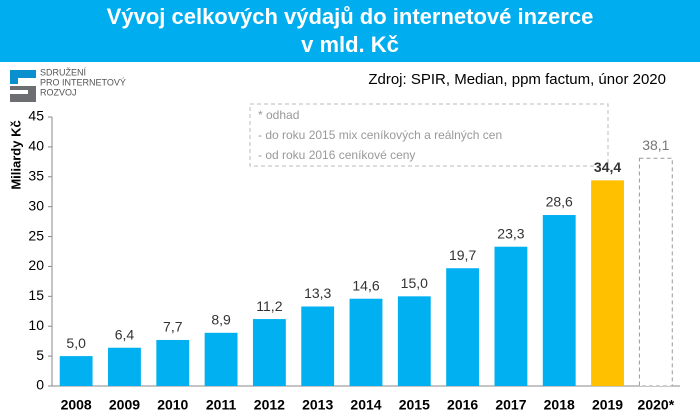  What do you see at coordinates (40, 385) in the screenshot?
I see `y-tick-label: 0` at bounding box center [40, 385].